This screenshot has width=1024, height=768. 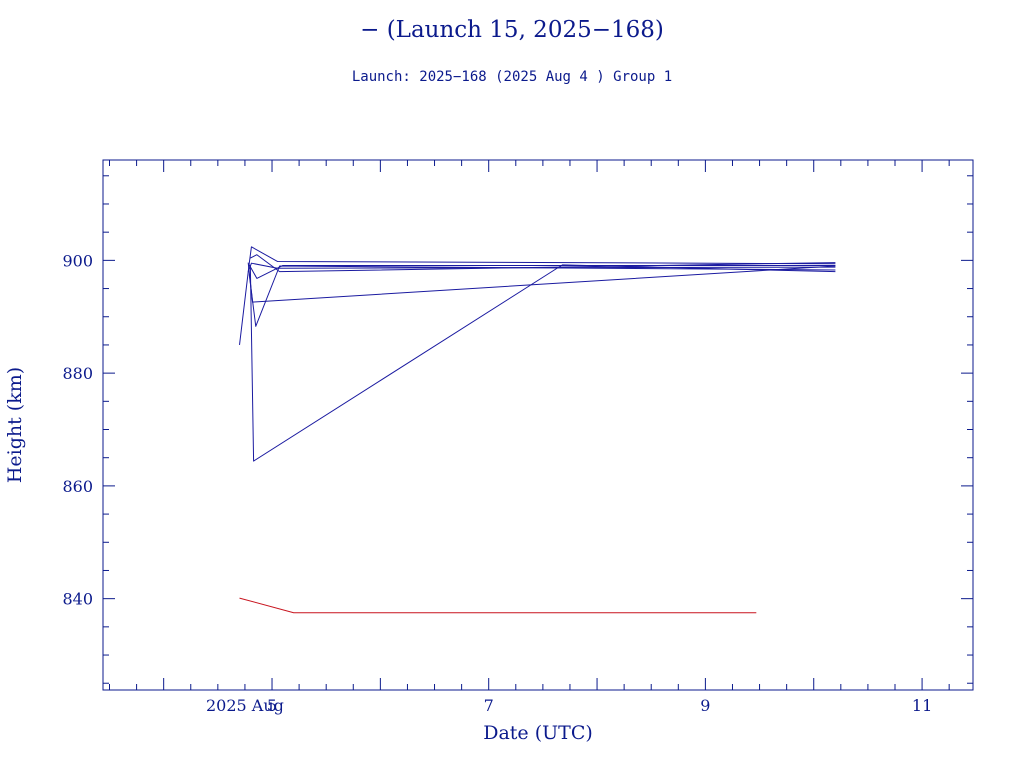 What do you see at coordinates (77, 373) in the screenshot?
I see `y-tick-label: 880` at bounding box center [77, 373].